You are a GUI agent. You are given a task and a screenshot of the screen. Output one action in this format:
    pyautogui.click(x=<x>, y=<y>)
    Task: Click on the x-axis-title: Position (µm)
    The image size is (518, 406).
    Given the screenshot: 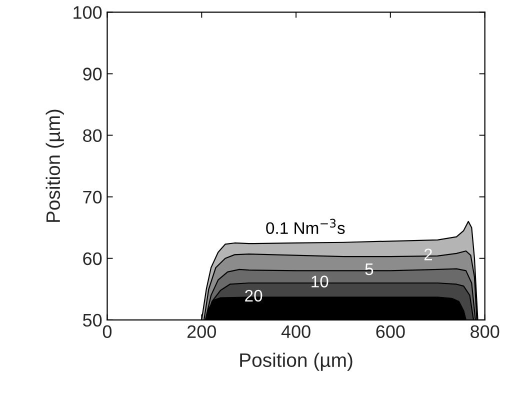 What is the action you would take?
    pyautogui.click(x=296, y=361)
    